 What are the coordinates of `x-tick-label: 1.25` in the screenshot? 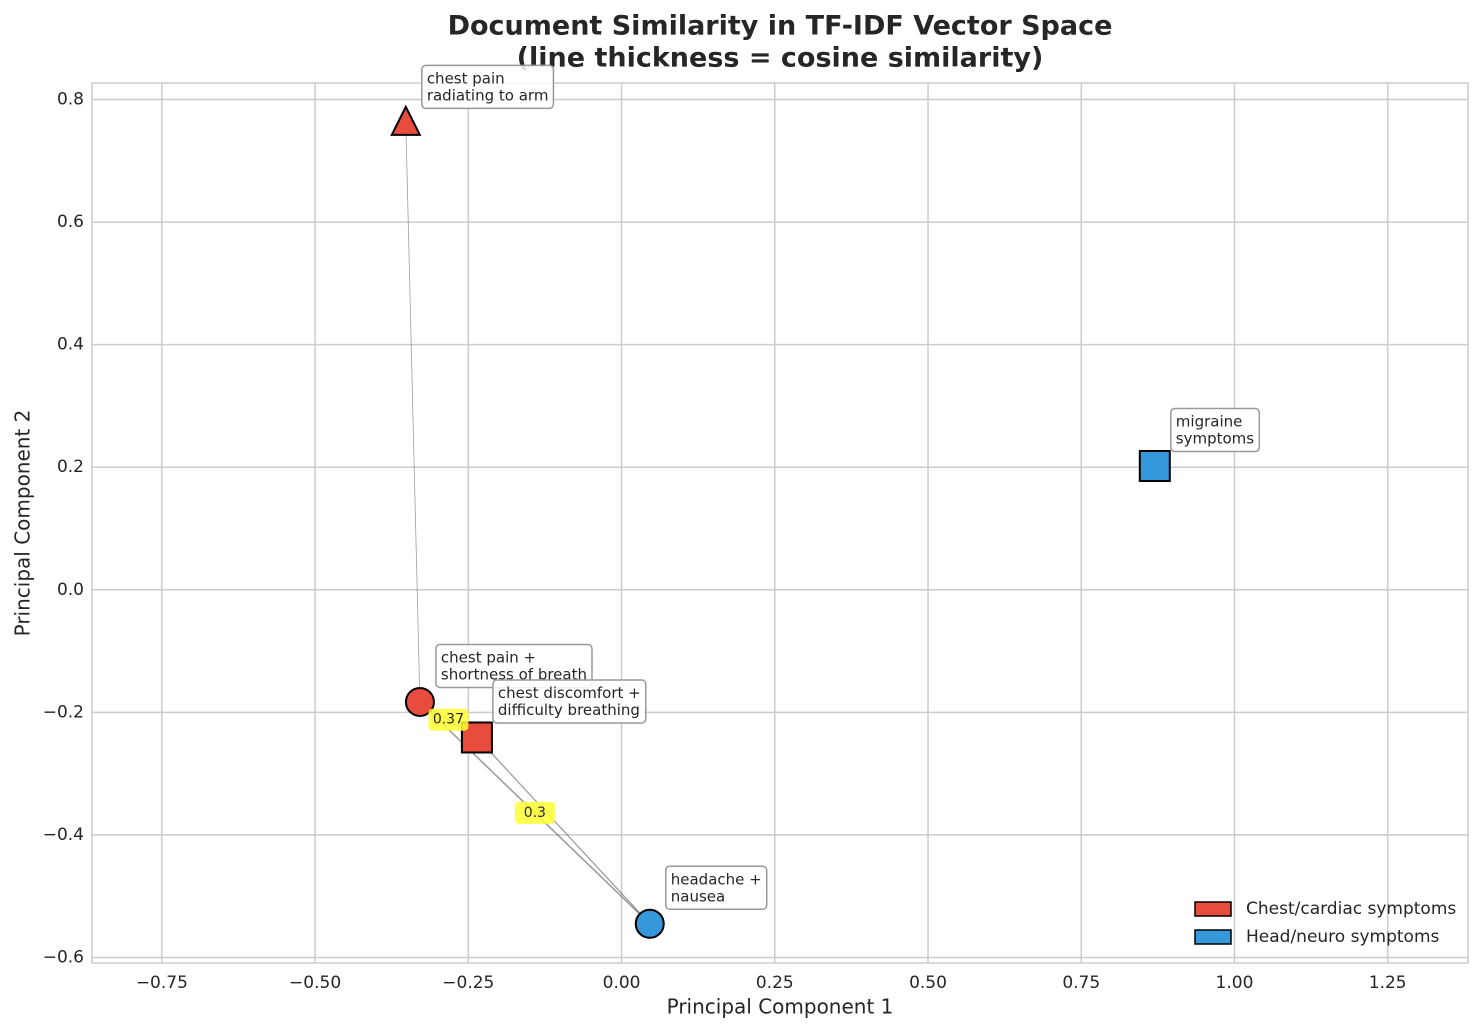 It's located at (1388, 983).